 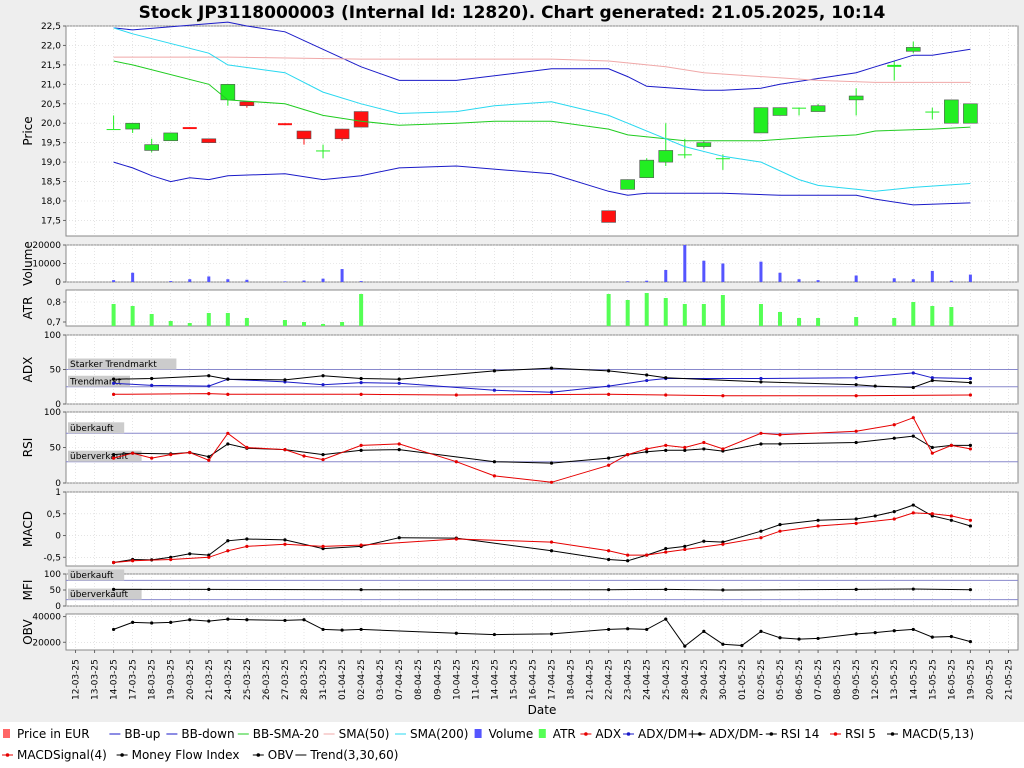 I want to click on legend-label: MACD(5,13), so click(x=938, y=734).